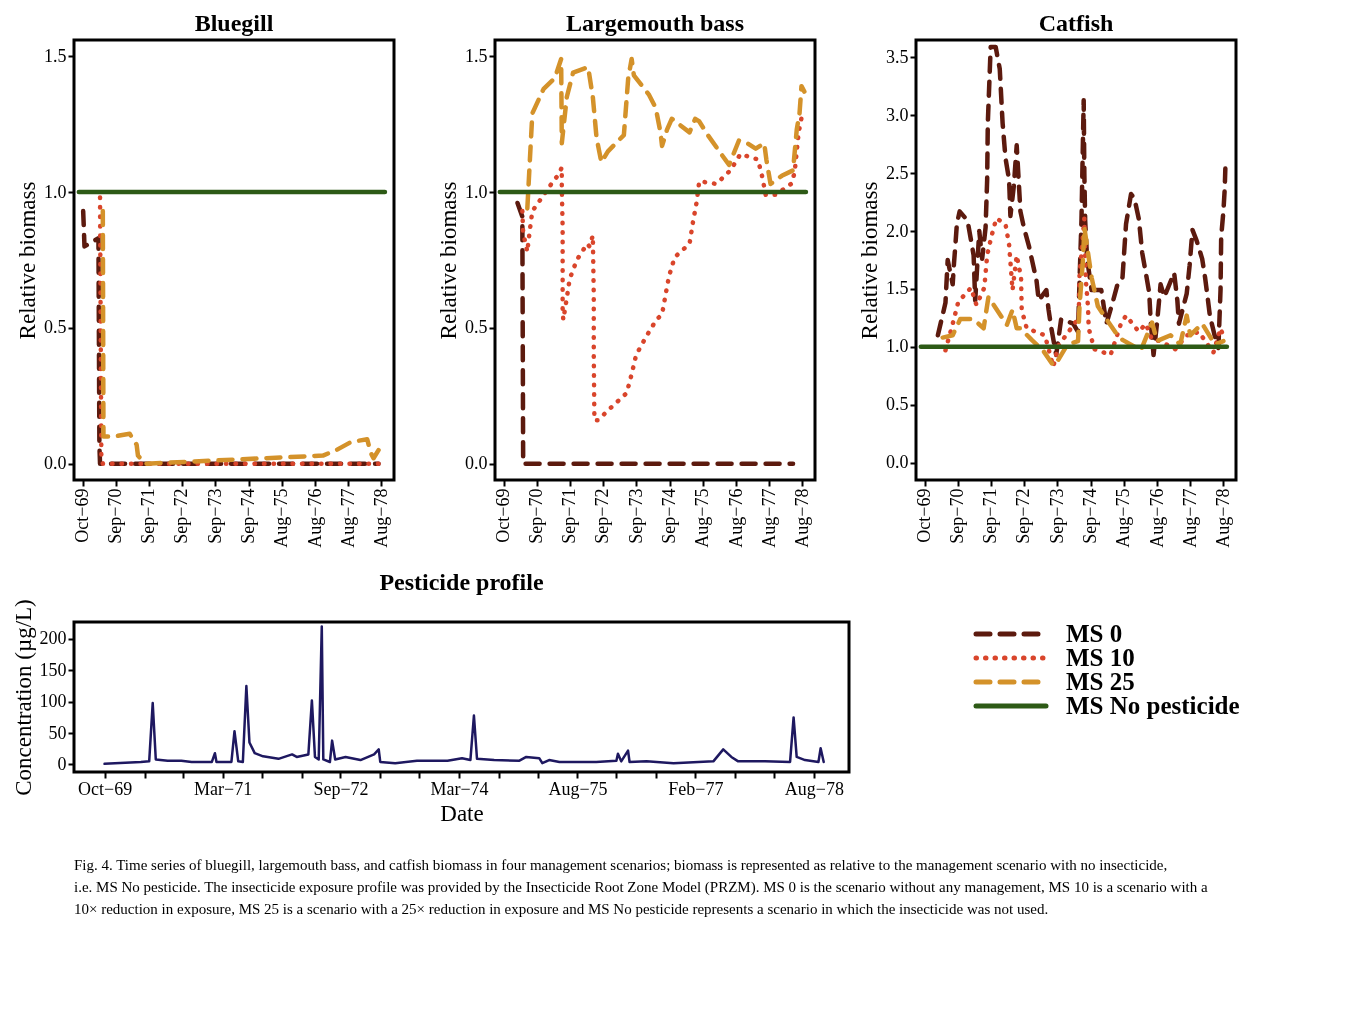 This screenshot has height=1013, width=1354. I want to click on x-axis-title: Date, so click(462, 813).